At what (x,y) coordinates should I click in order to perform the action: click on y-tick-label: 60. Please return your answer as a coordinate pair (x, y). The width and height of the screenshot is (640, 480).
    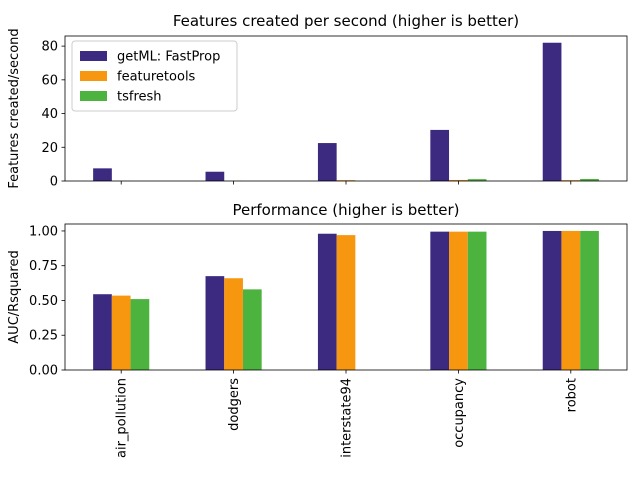
    Looking at the image, I should click on (49, 80).